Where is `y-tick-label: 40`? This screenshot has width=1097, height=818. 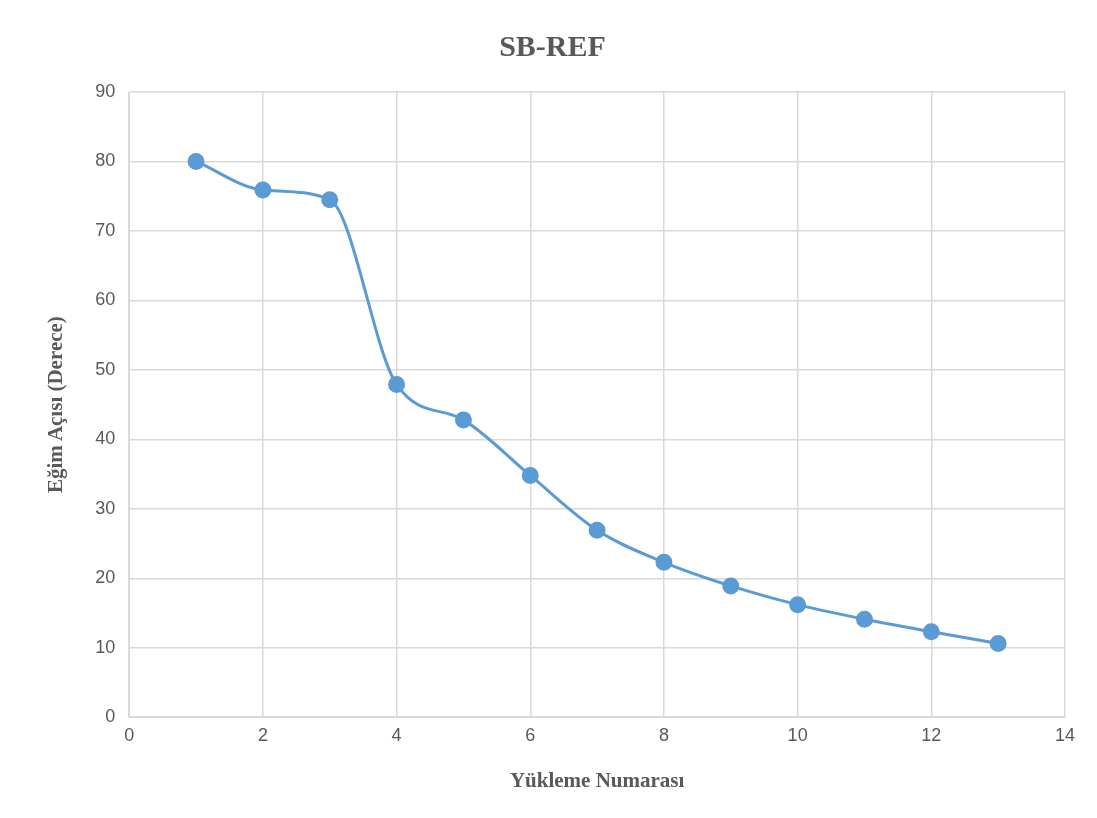 y-tick-label: 40 is located at coordinates (105, 438).